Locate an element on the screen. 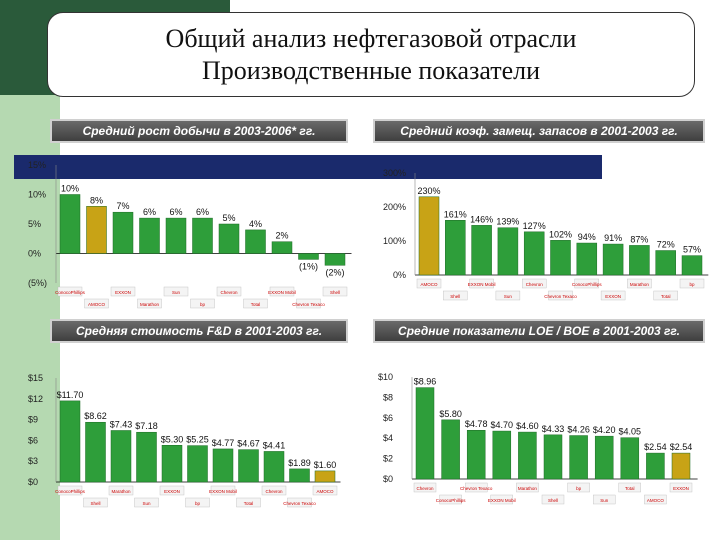 The image size is (720, 540). company-logo: AMOCO is located at coordinates (655, 499).